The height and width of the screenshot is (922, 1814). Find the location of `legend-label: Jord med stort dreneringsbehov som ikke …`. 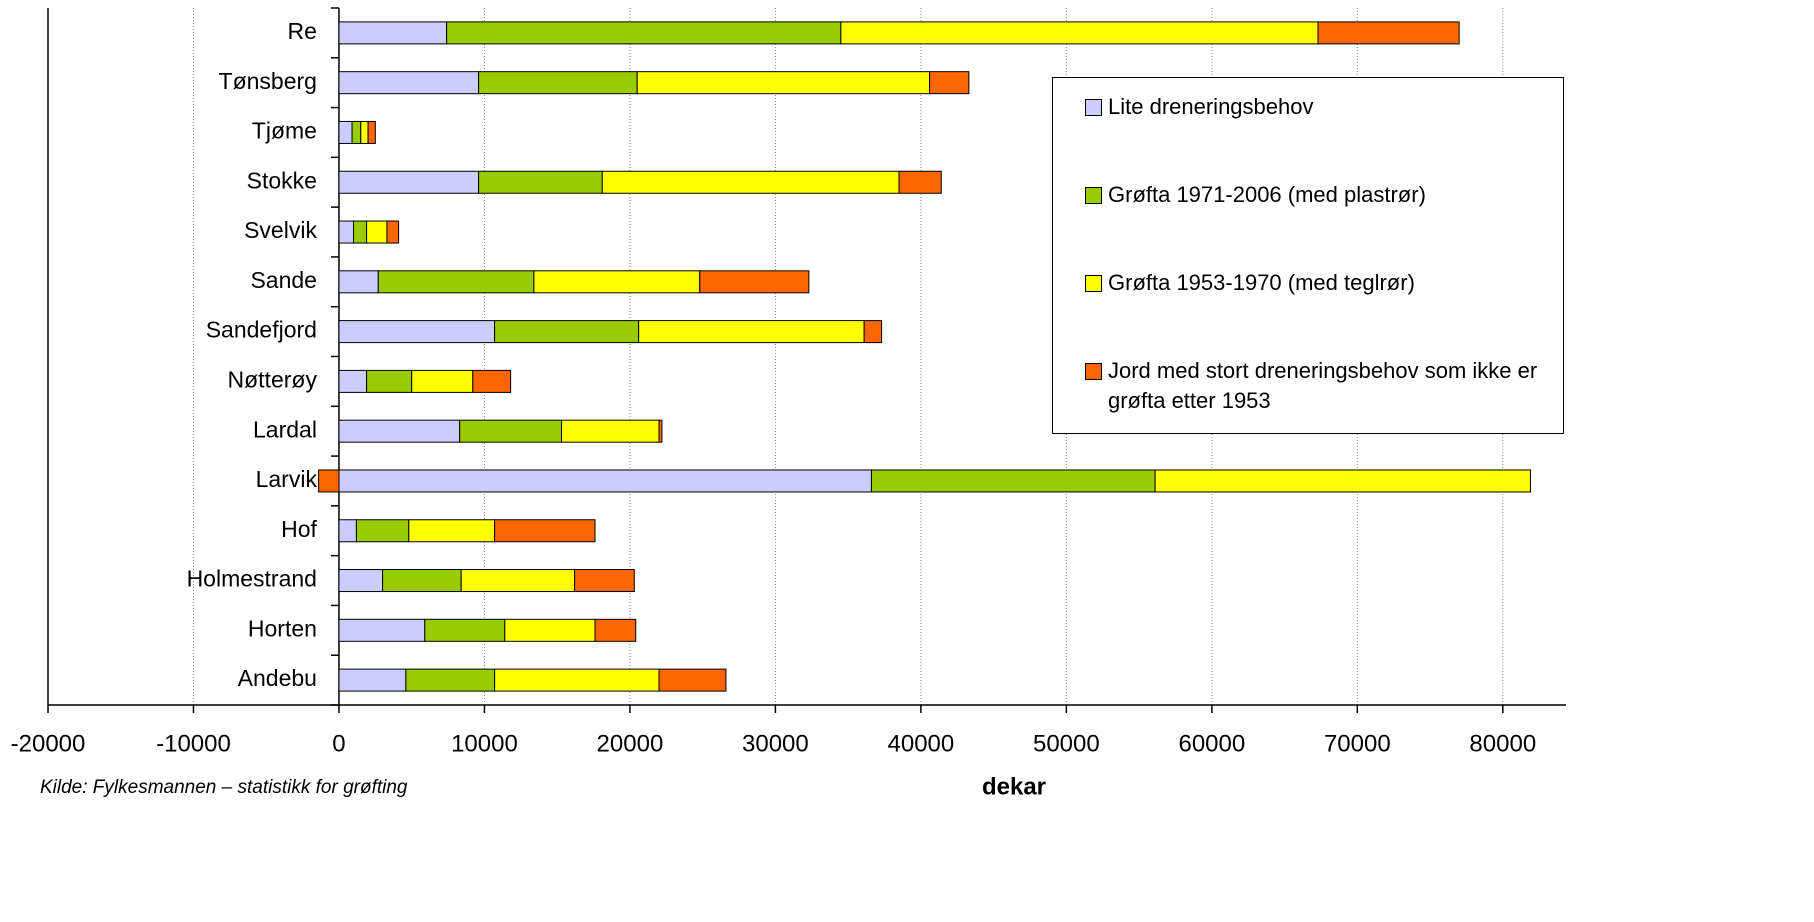

legend-label: Jord med stort dreneringsbehov som ikke … is located at coordinates (1323, 385).